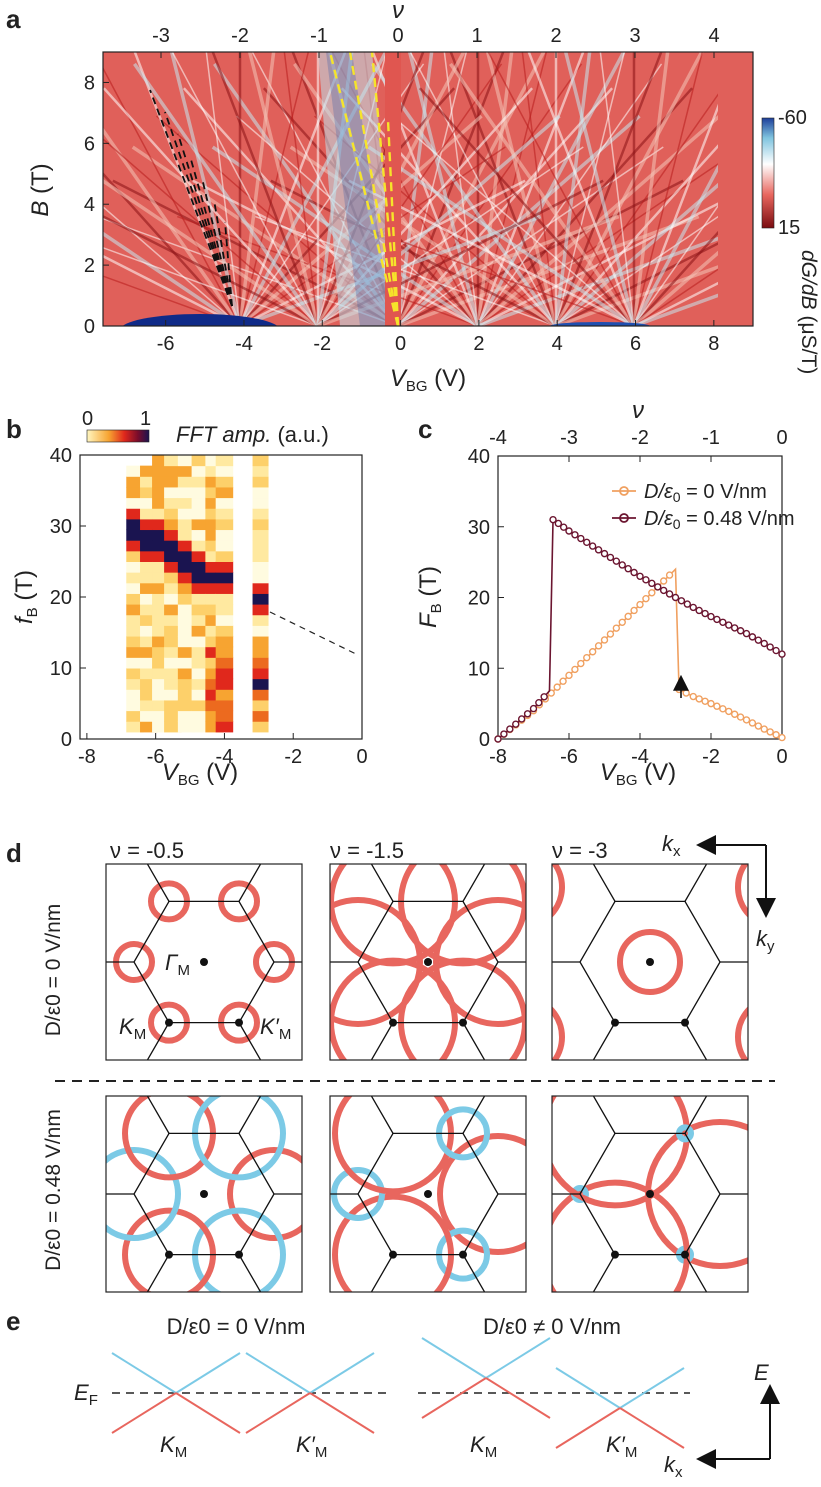 The width and height of the screenshot is (821, 1487). I want to click on b-xtick-label: -4, so click(225, 757).